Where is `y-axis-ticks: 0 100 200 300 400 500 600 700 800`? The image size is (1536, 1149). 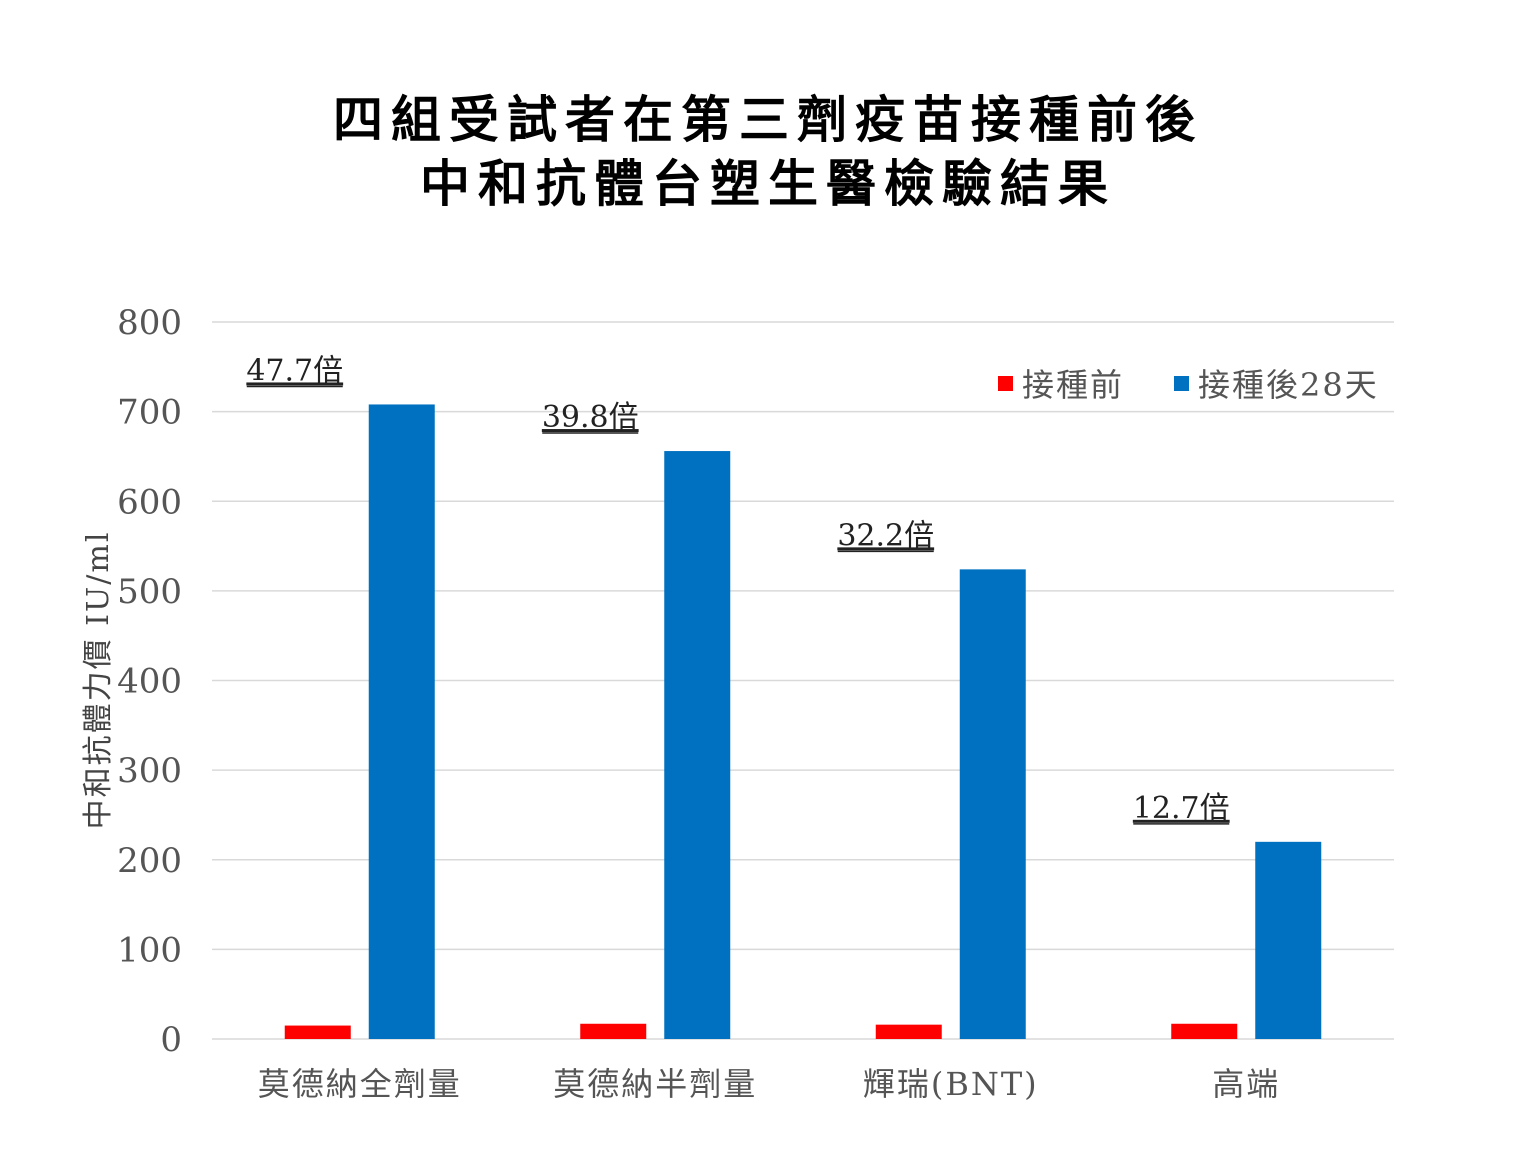 y-axis-ticks: 0 100 200 300 400 500 600 700 800 is located at coordinates (149, 681).